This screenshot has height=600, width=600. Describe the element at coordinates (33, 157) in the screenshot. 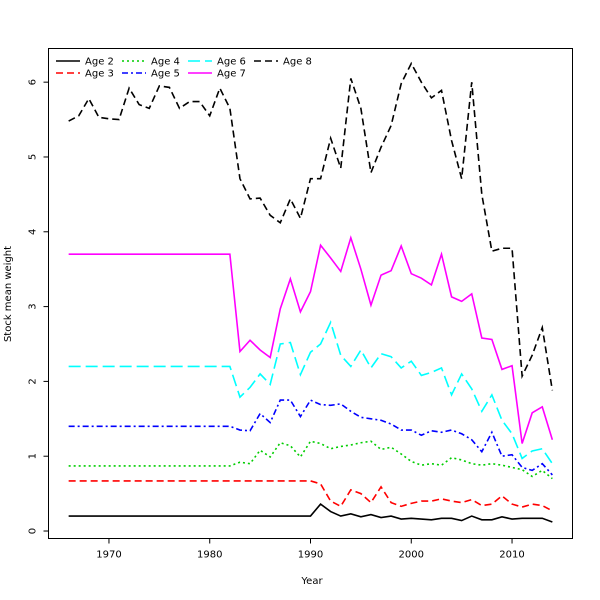

I see `y-tick-label: 5` at that location.